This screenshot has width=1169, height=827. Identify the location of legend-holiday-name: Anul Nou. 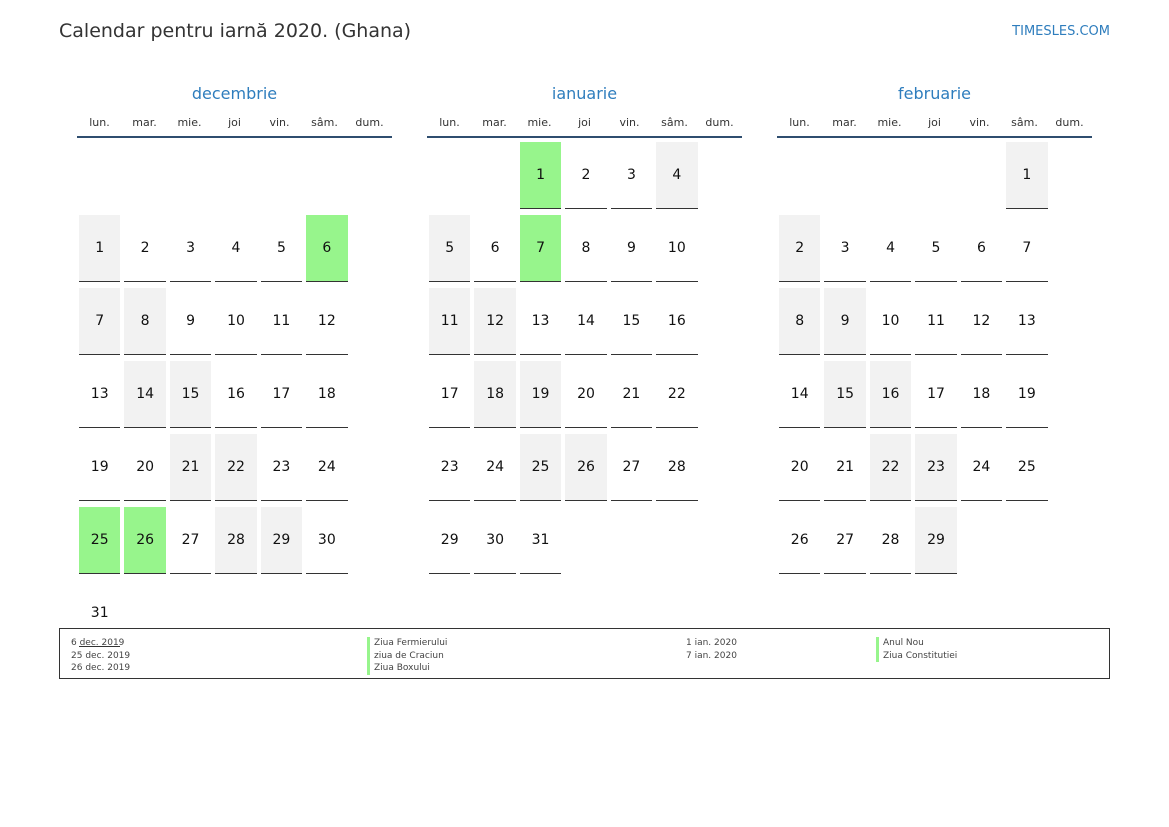
(916, 643).